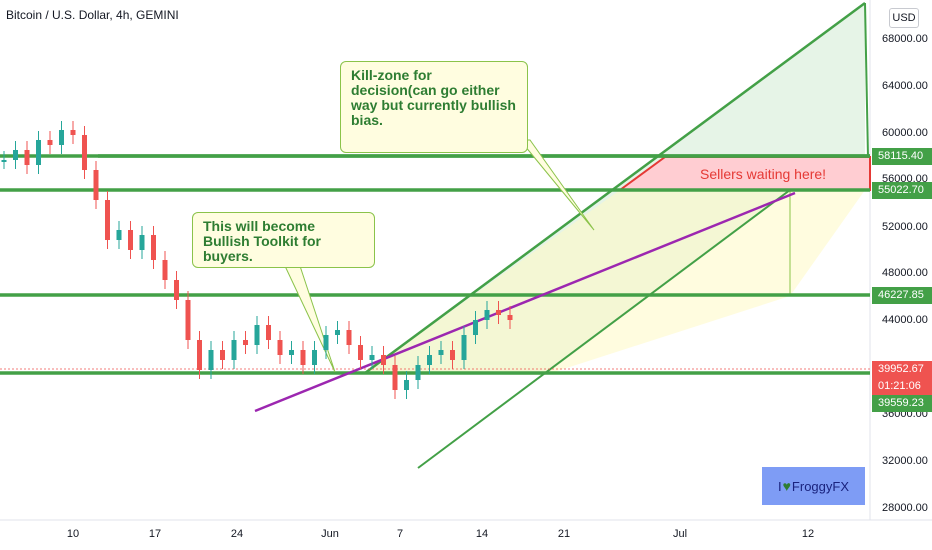  What do you see at coordinates (866, 80) in the screenshot?
I see `channel-edge-line` at bounding box center [866, 80].